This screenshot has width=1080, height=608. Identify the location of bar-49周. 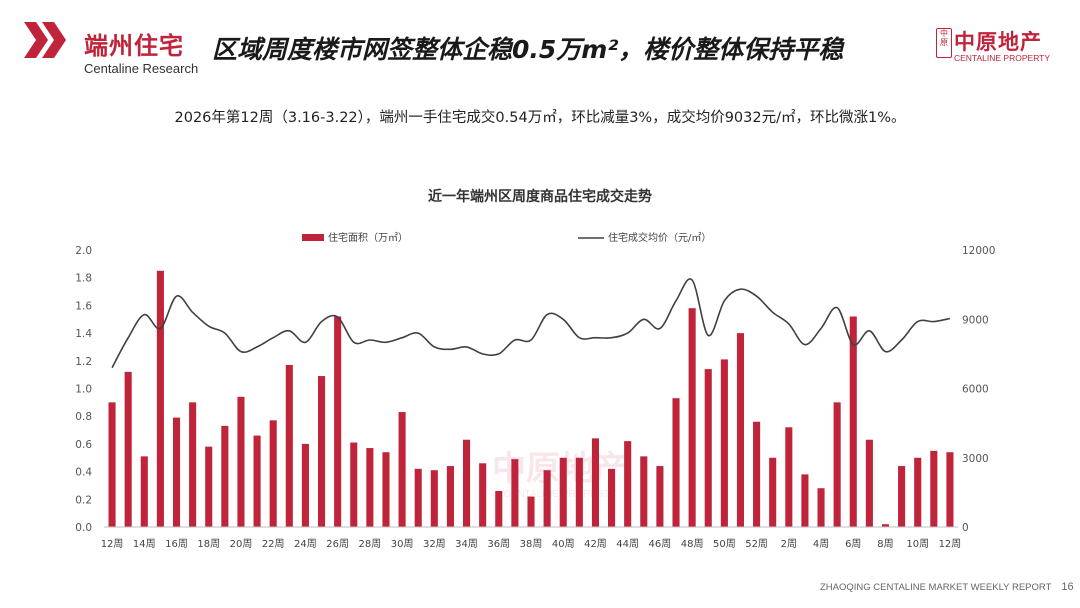
(708, 448).